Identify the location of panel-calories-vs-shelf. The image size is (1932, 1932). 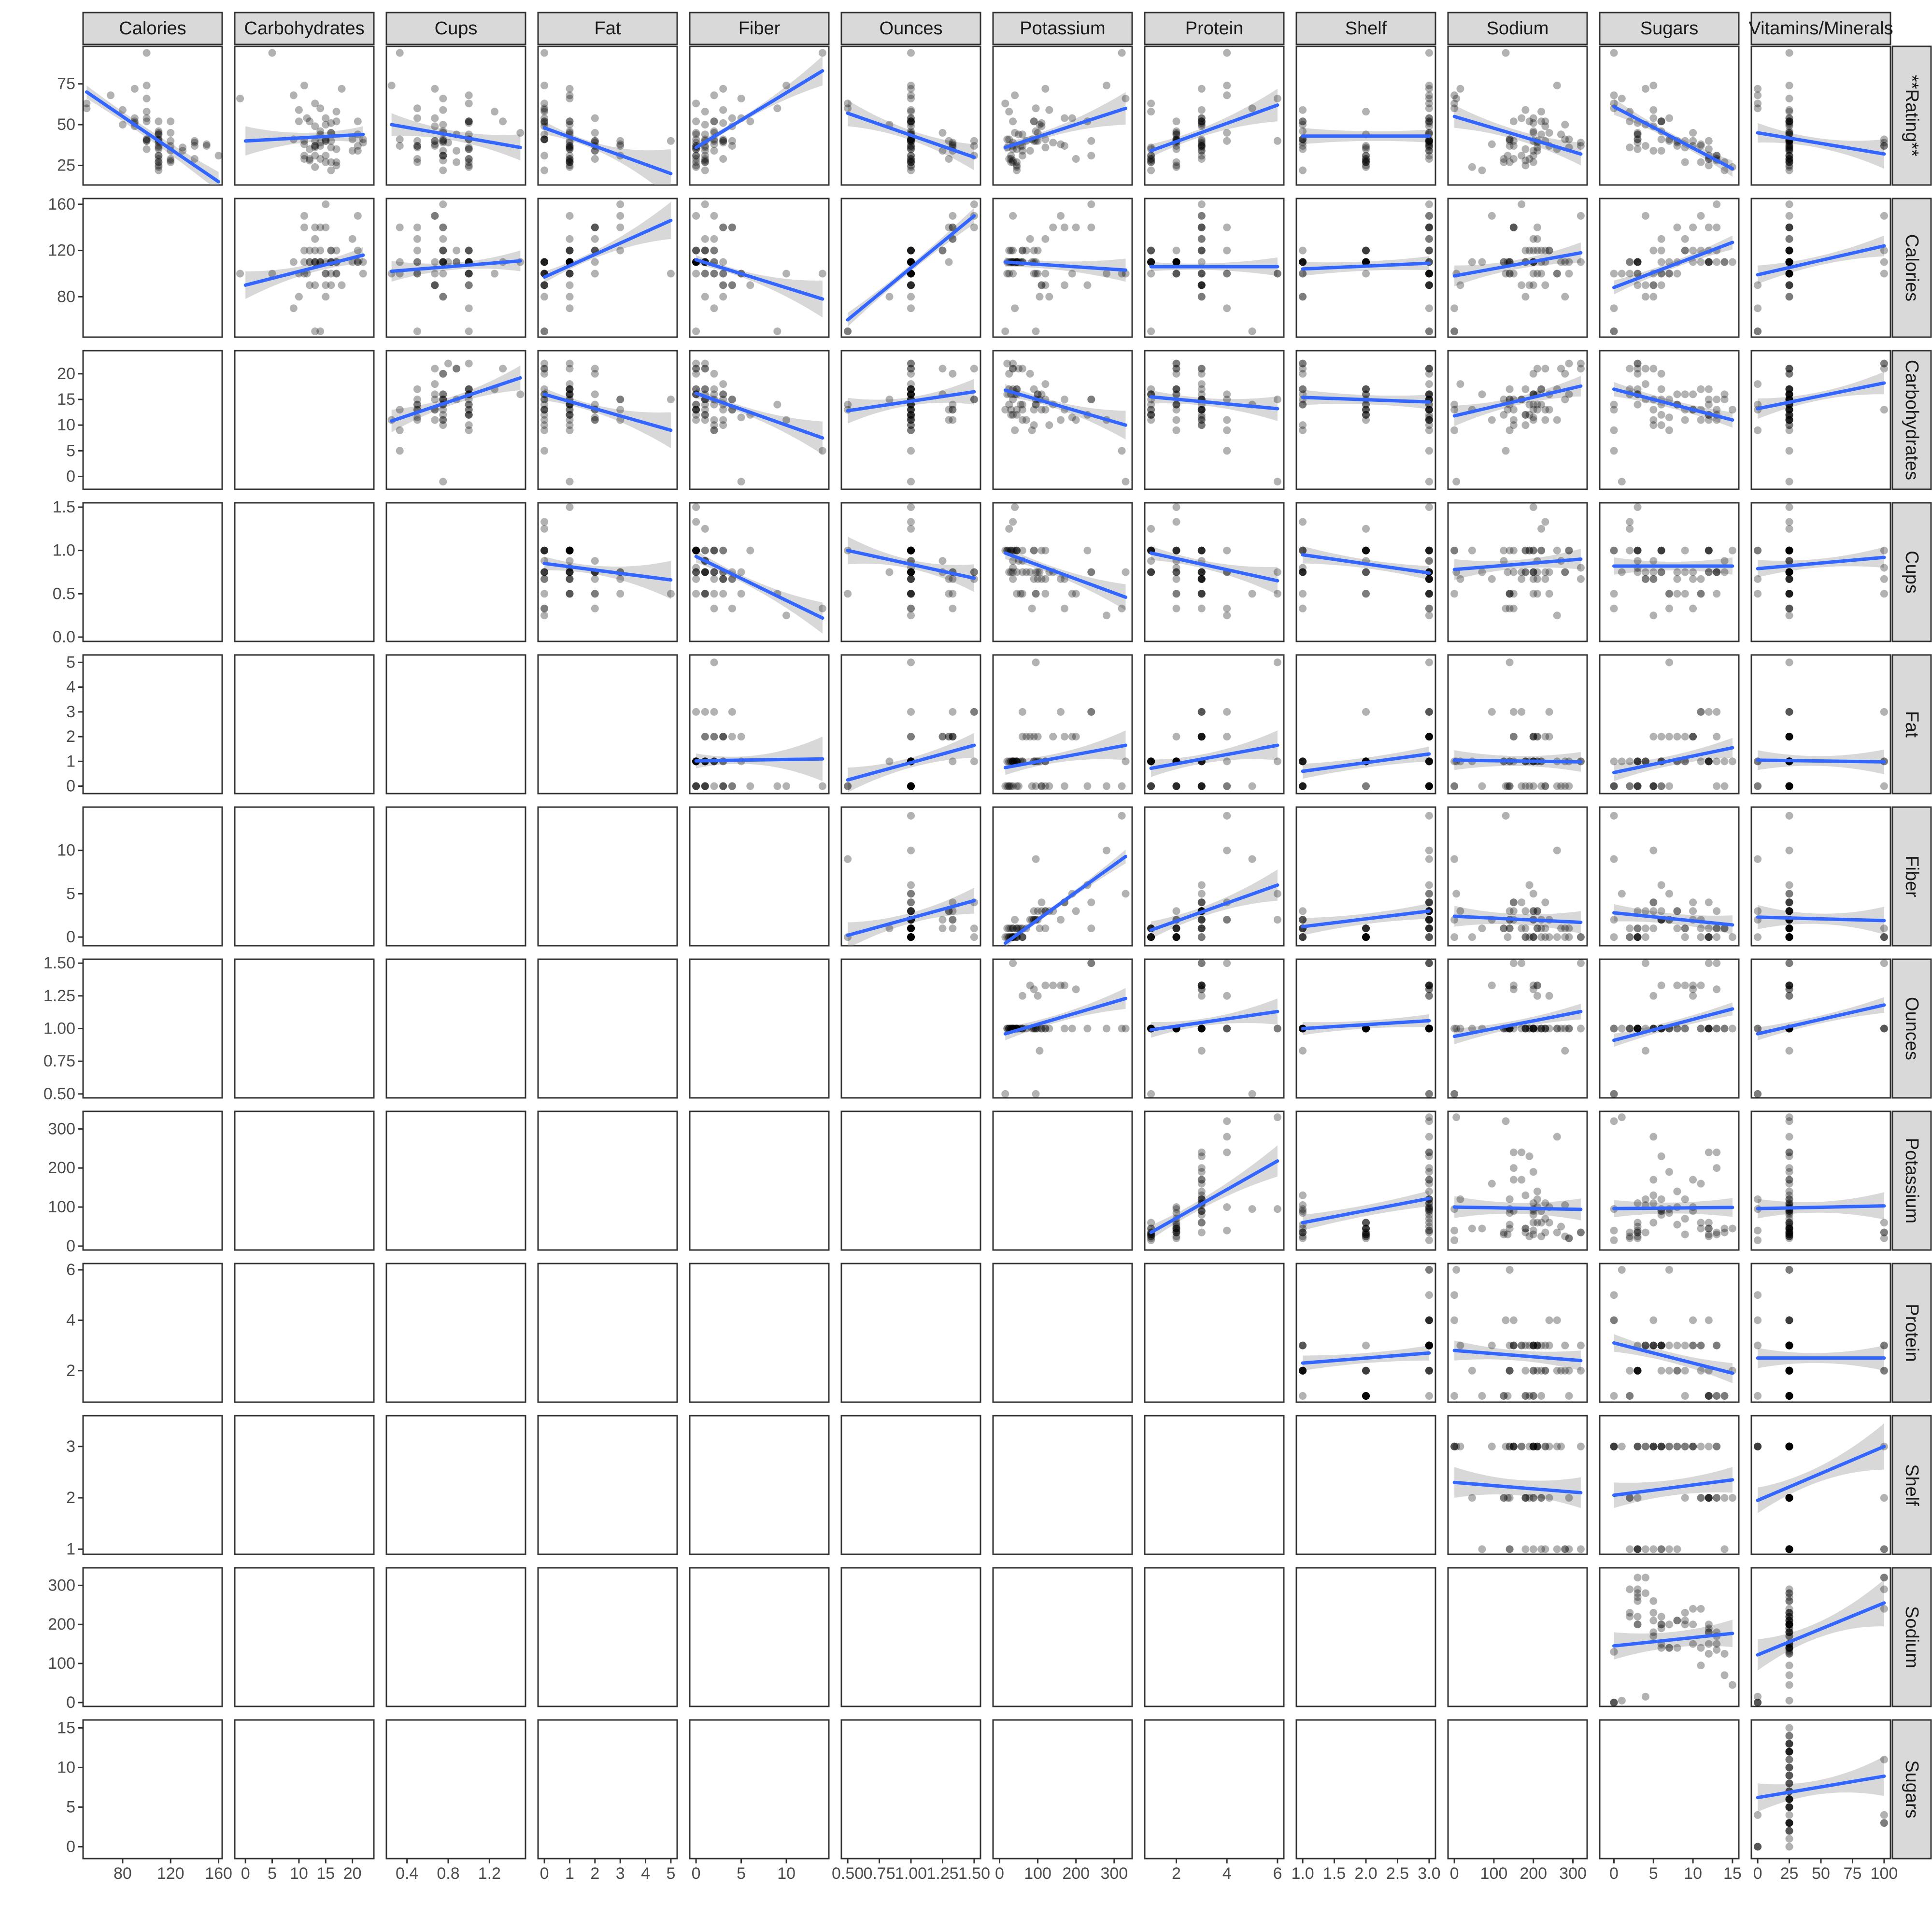
(1365, 268).